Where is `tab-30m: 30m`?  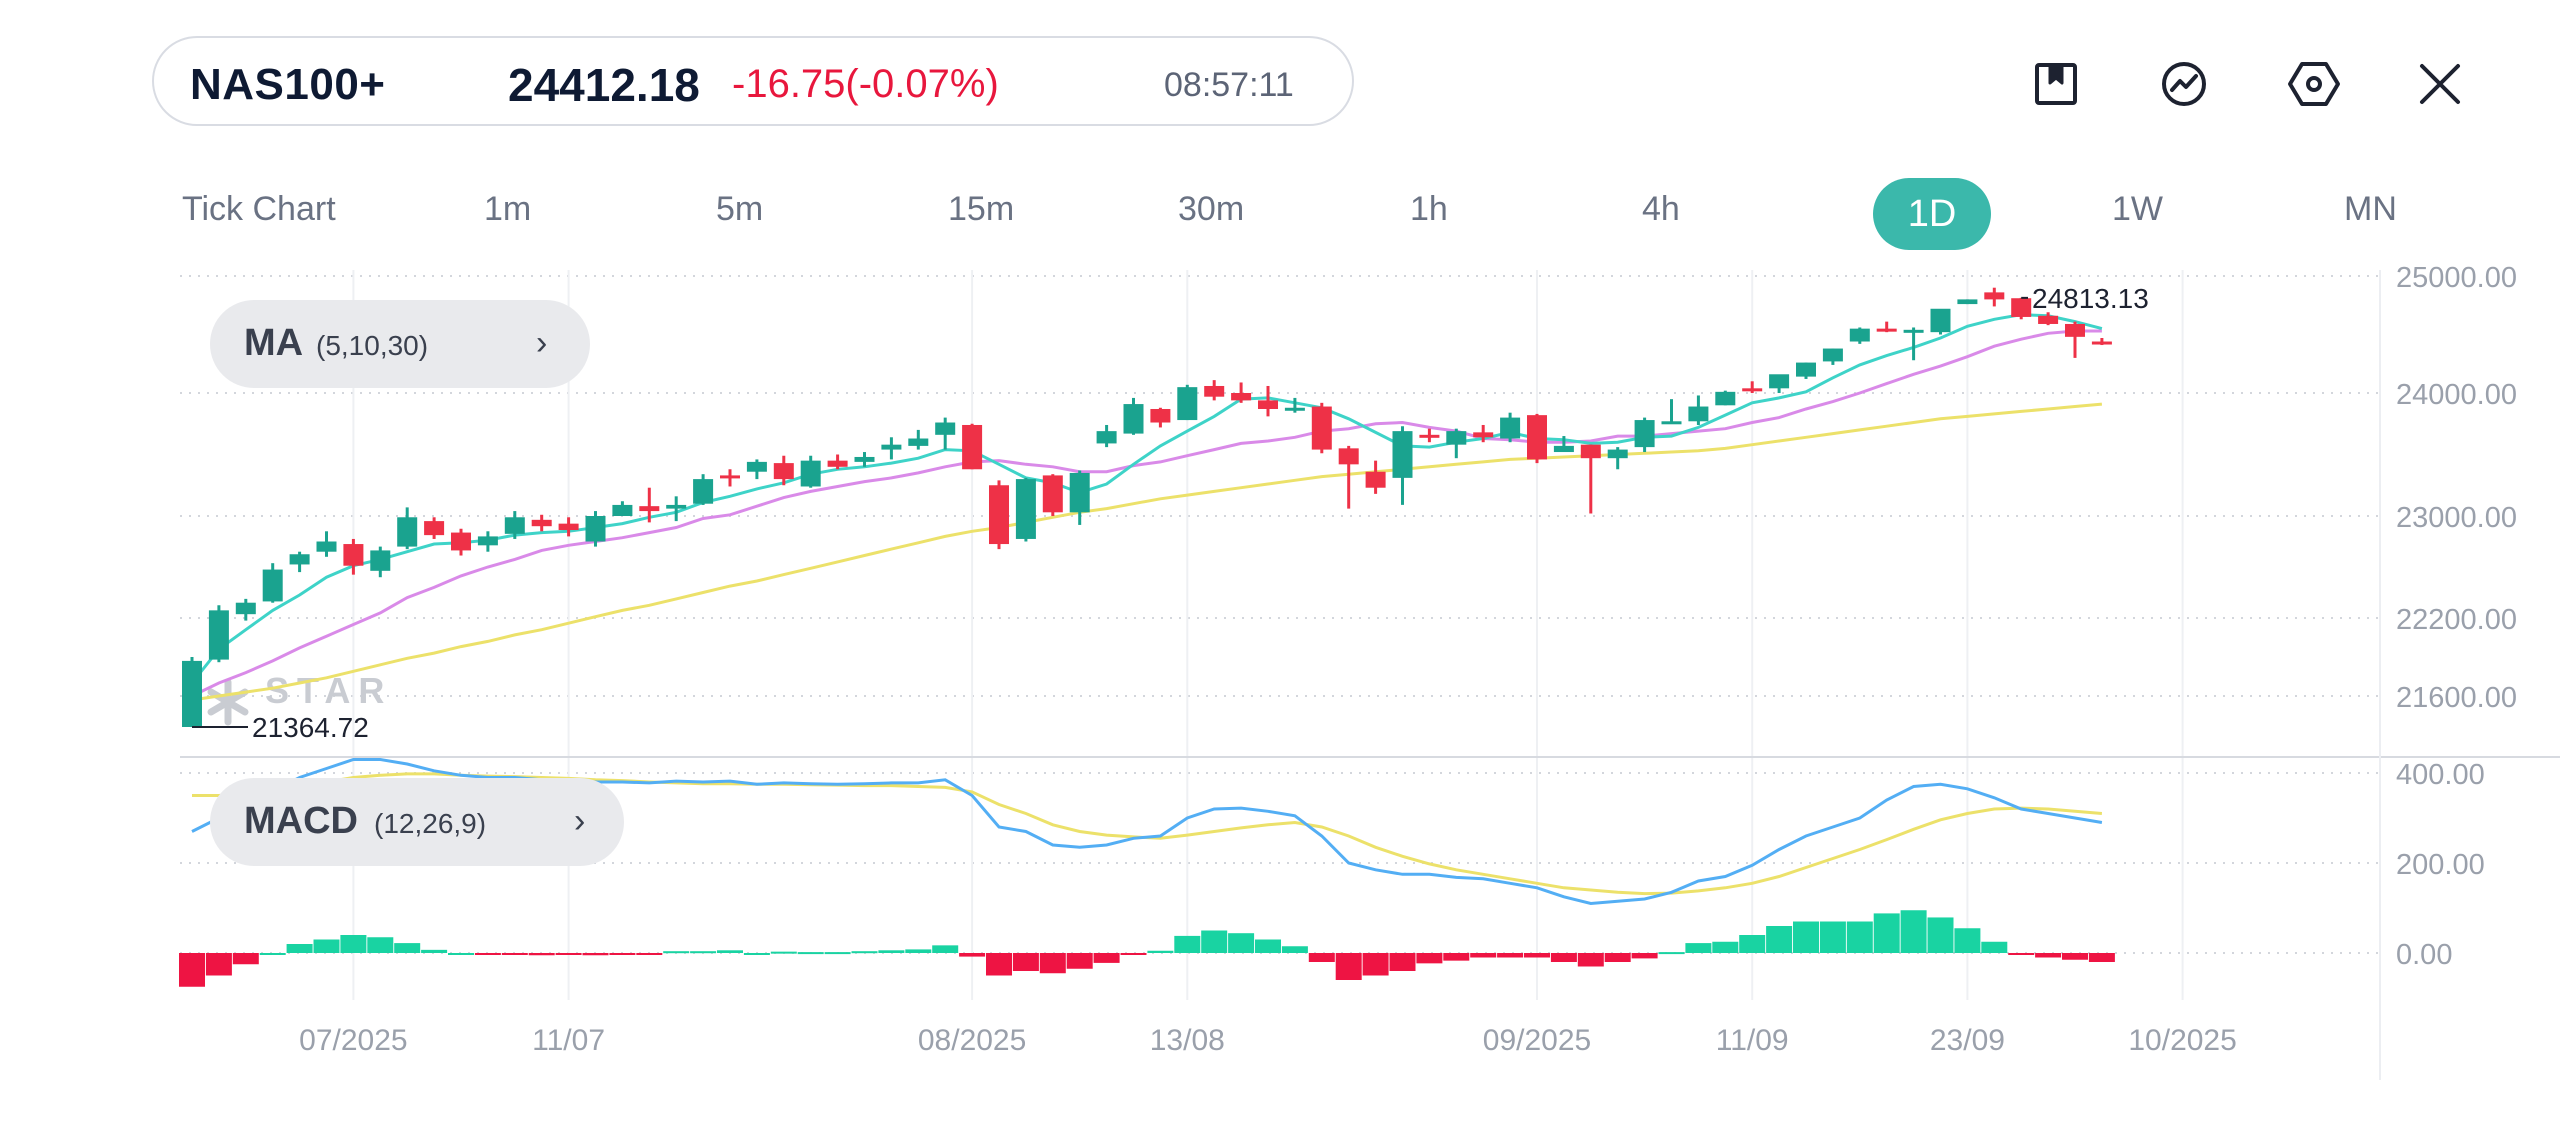
tab-30m: 30m is located at coordinates (1211, 209).